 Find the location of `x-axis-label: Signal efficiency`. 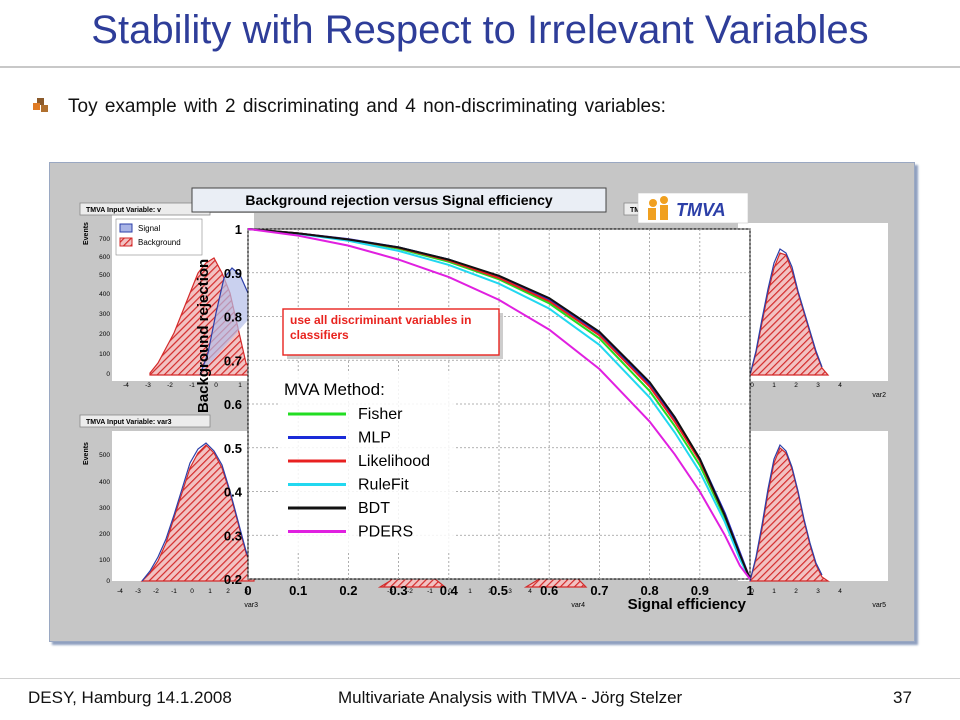

x-axis-label: Signal efficiency is located at coordinates (687, 604).